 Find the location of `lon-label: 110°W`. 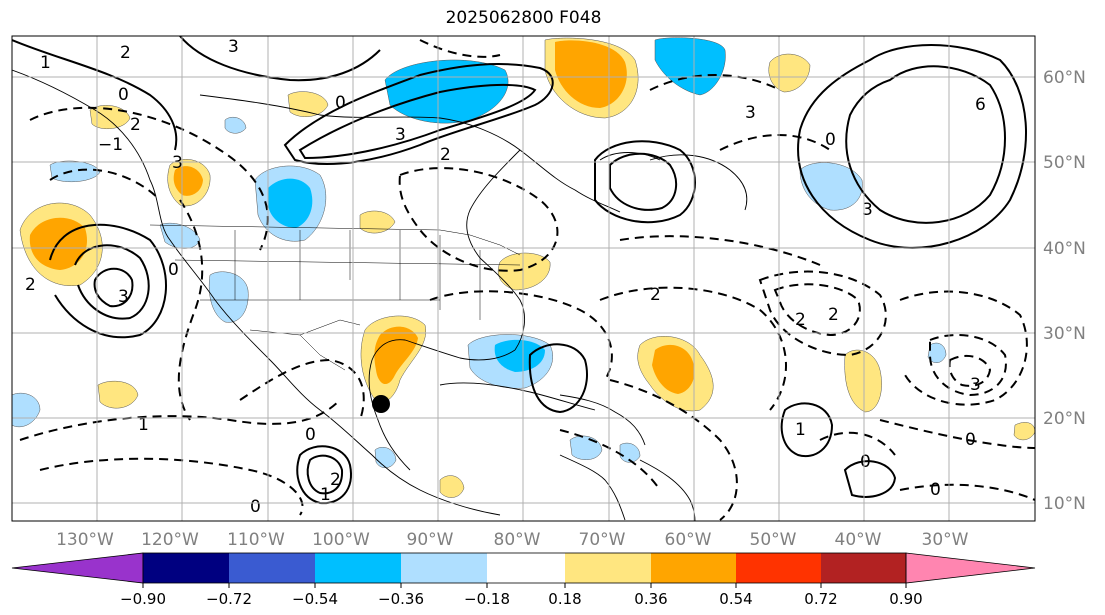

lon-label: 110°W is located at coordinates (256, 540).